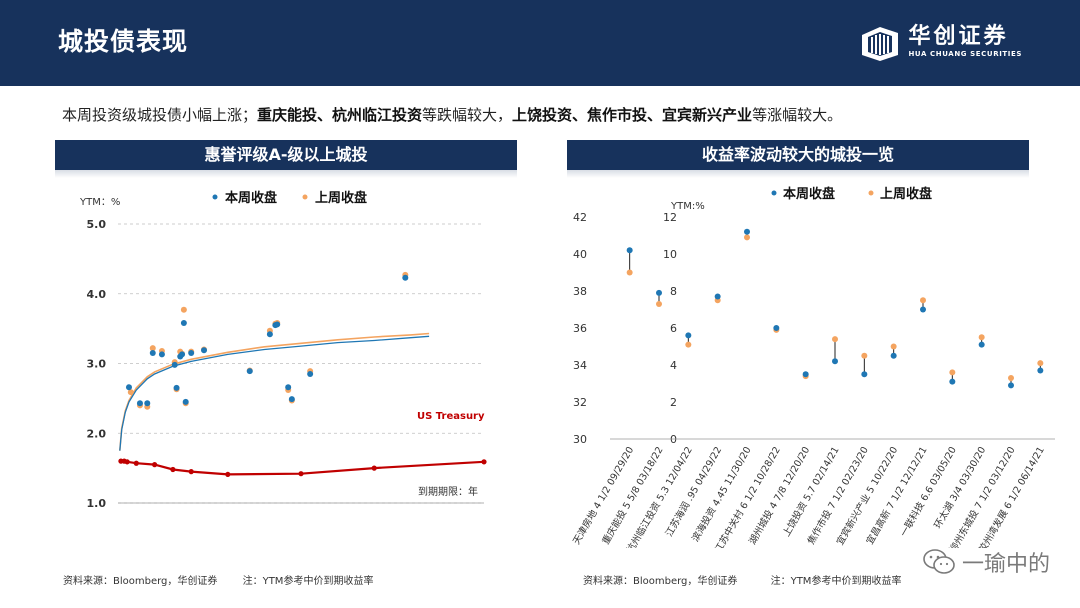 This screenshot has height=608, width=1080. I want to click on right-panel-title: 收益率波动较大的城投一览, so click(798, 155).